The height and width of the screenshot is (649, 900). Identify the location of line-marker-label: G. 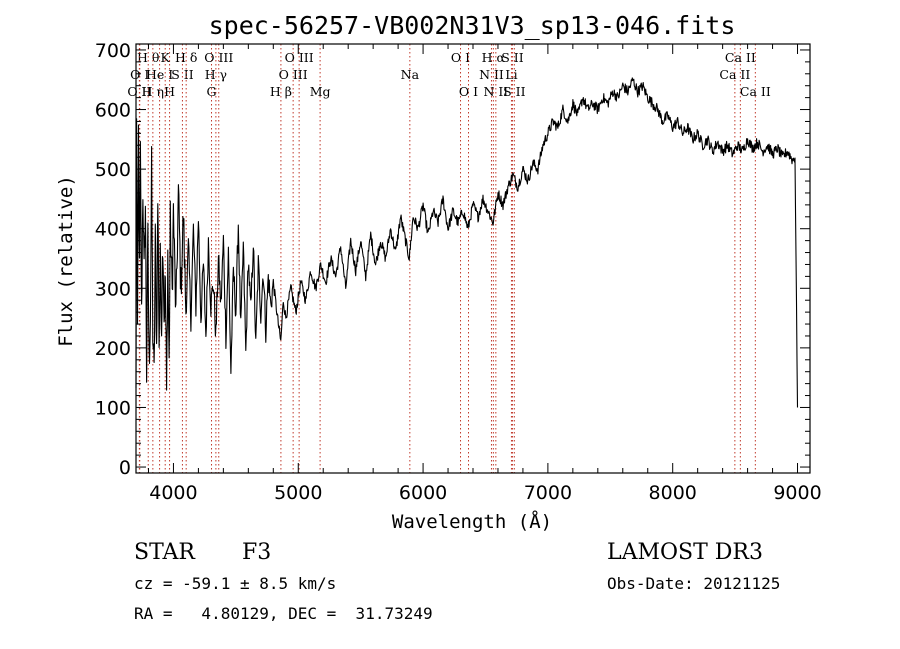
(212, 91).